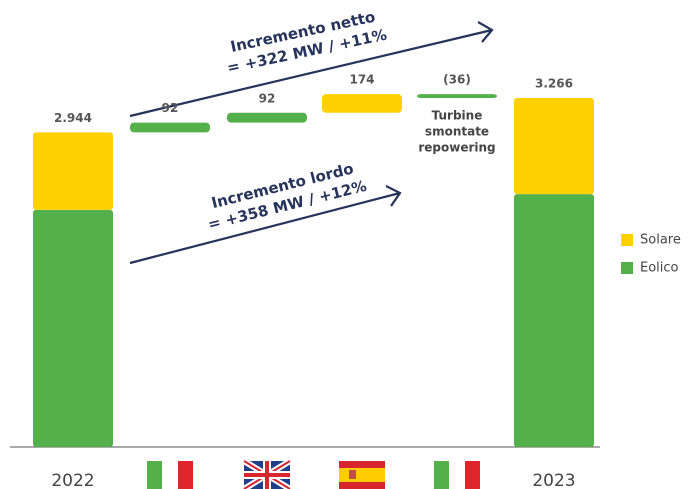  What do you see at coordinates (457, 132) in the screenshot?
I see `annotation: smontate` at bounding box center [457, 132].